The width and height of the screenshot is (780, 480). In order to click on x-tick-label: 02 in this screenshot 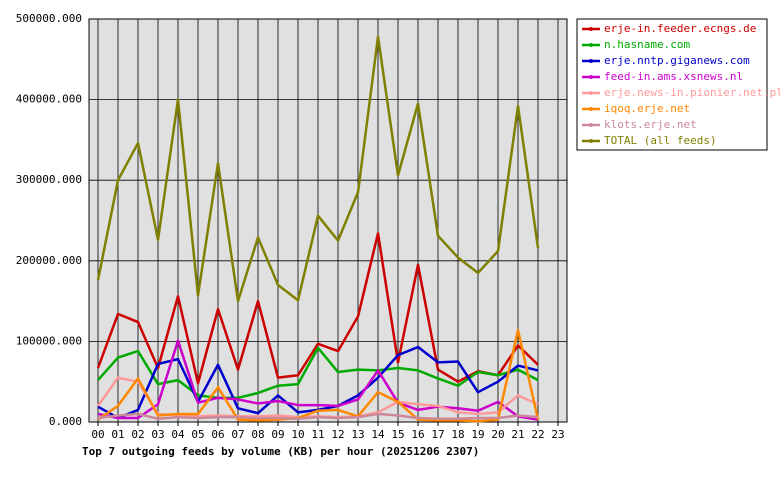, I will do `click(137, 434)`.